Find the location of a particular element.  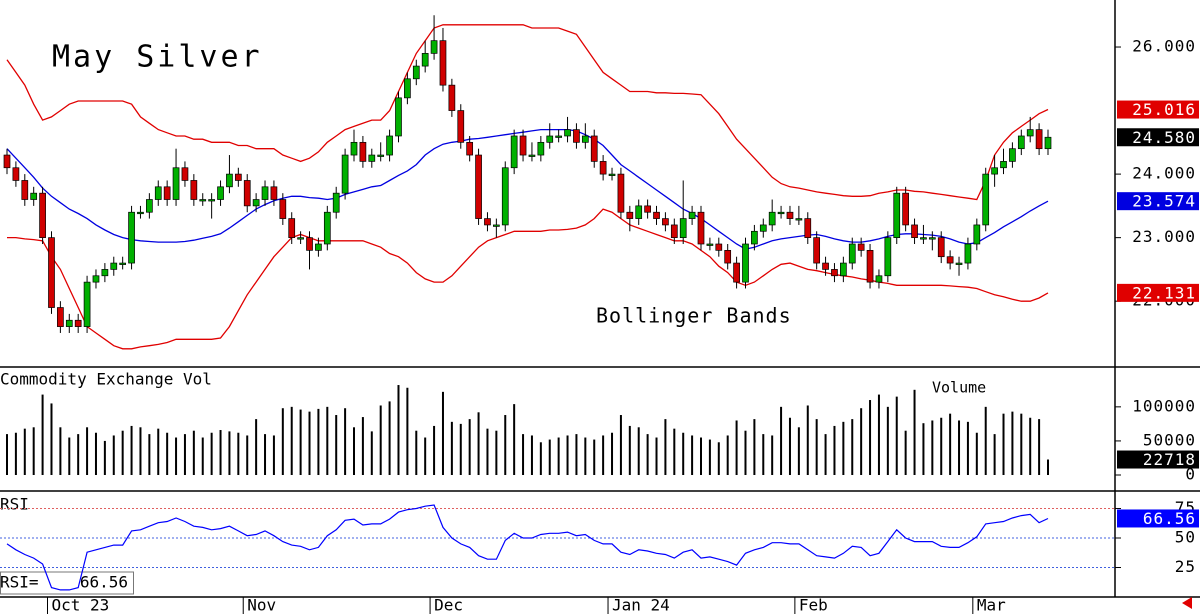

y-tick-label: 50 is located at coordinates (1185, 537).